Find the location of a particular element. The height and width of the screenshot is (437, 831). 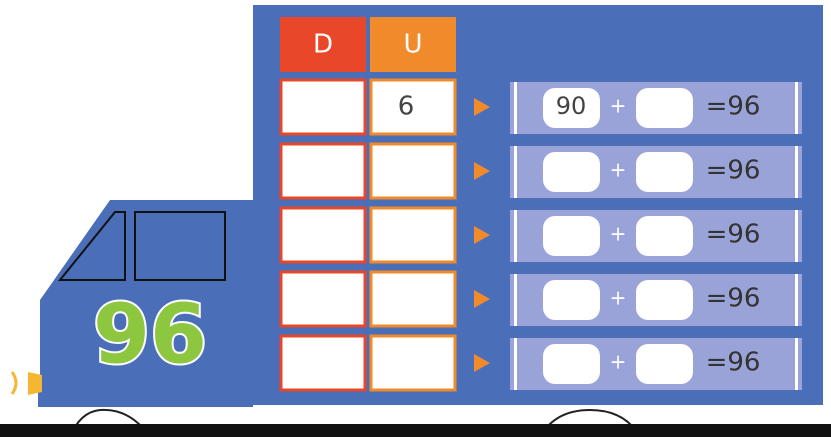

bumper is located at coordinates (145, 396).